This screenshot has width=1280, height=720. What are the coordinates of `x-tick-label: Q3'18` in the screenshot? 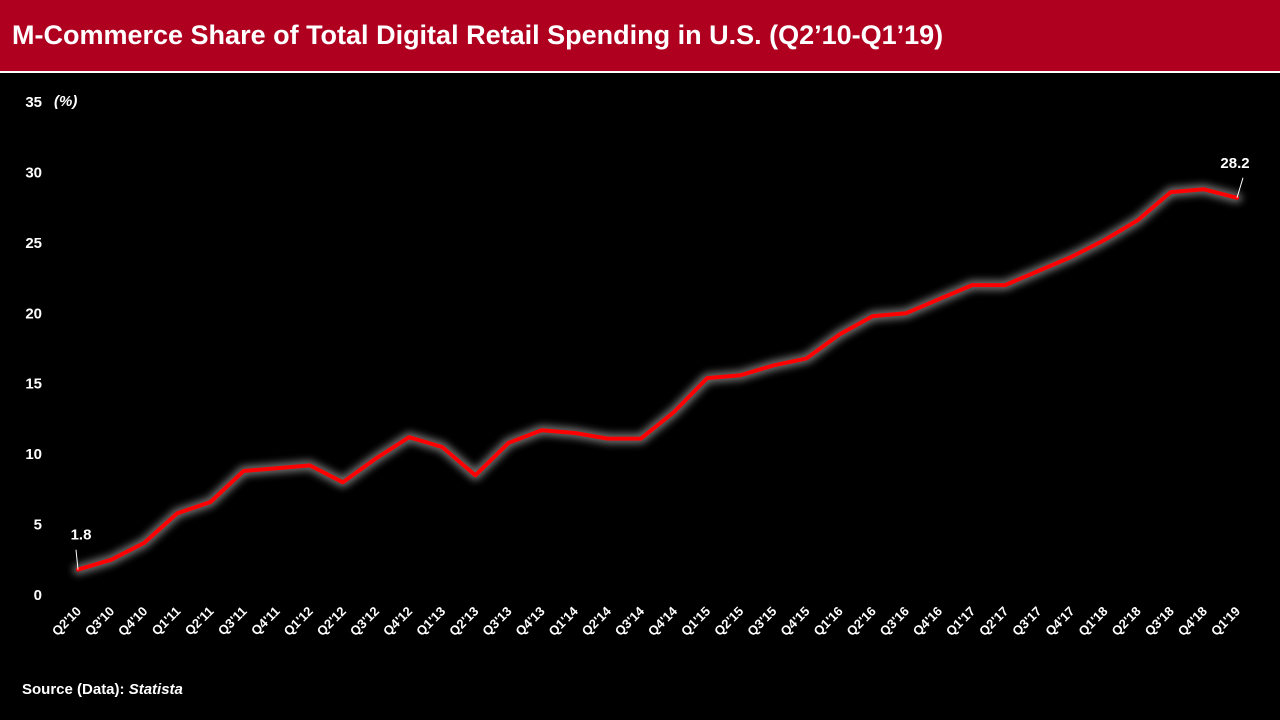 It's located at (1159, 621).